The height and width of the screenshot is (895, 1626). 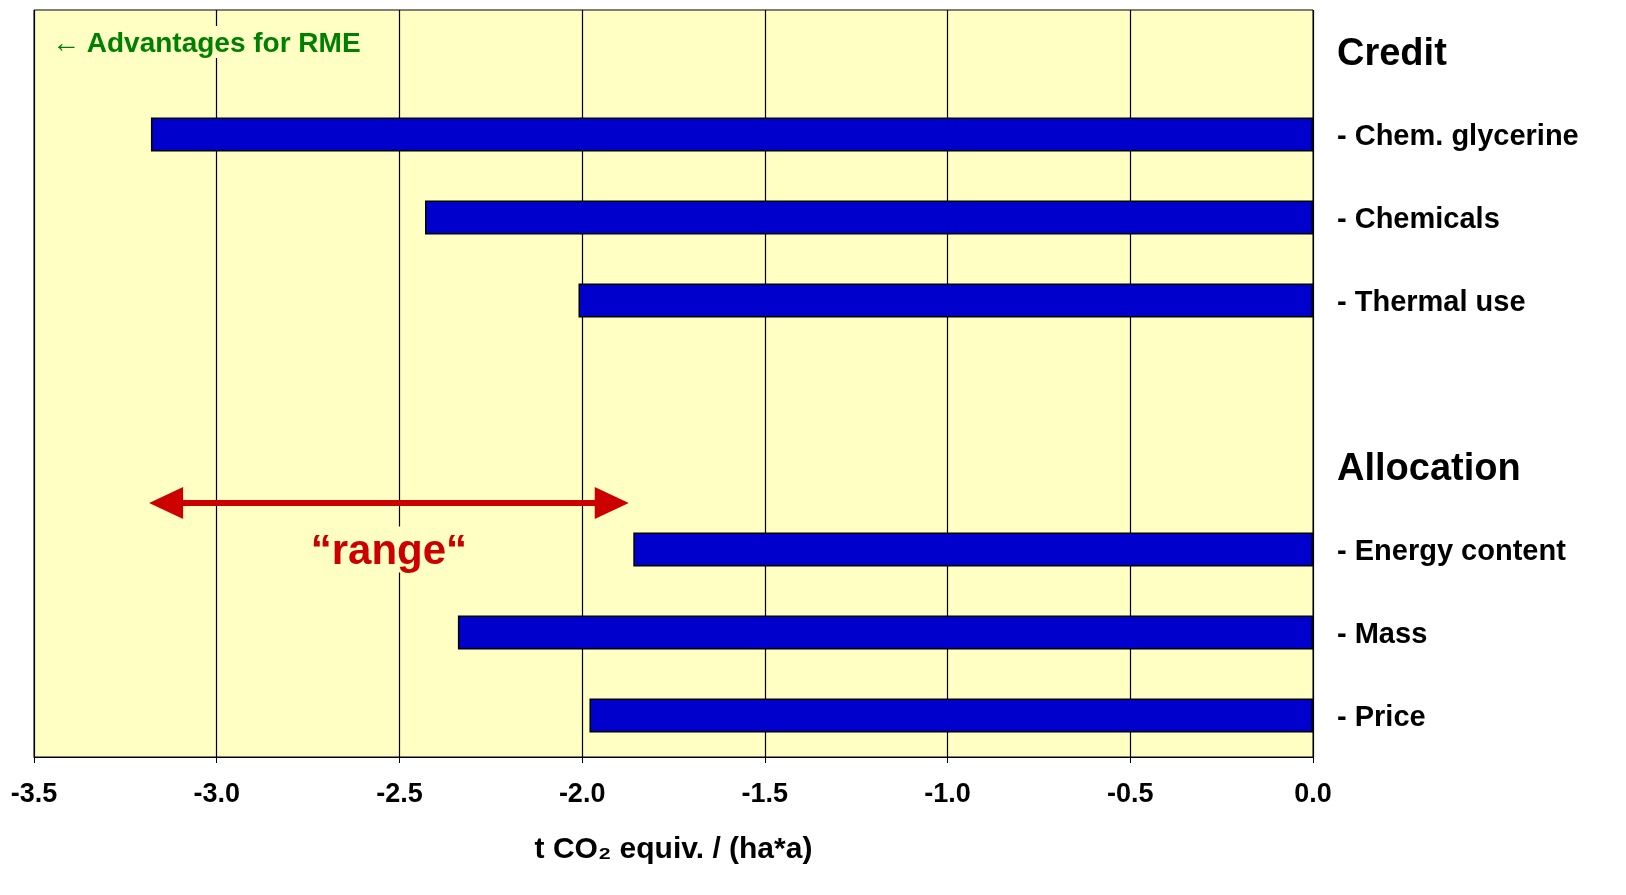 What do you see at coordinates (206, 42) in the screenshot?
I see `annotation: ← Advantages for RME` at bounding box center [206, 42].